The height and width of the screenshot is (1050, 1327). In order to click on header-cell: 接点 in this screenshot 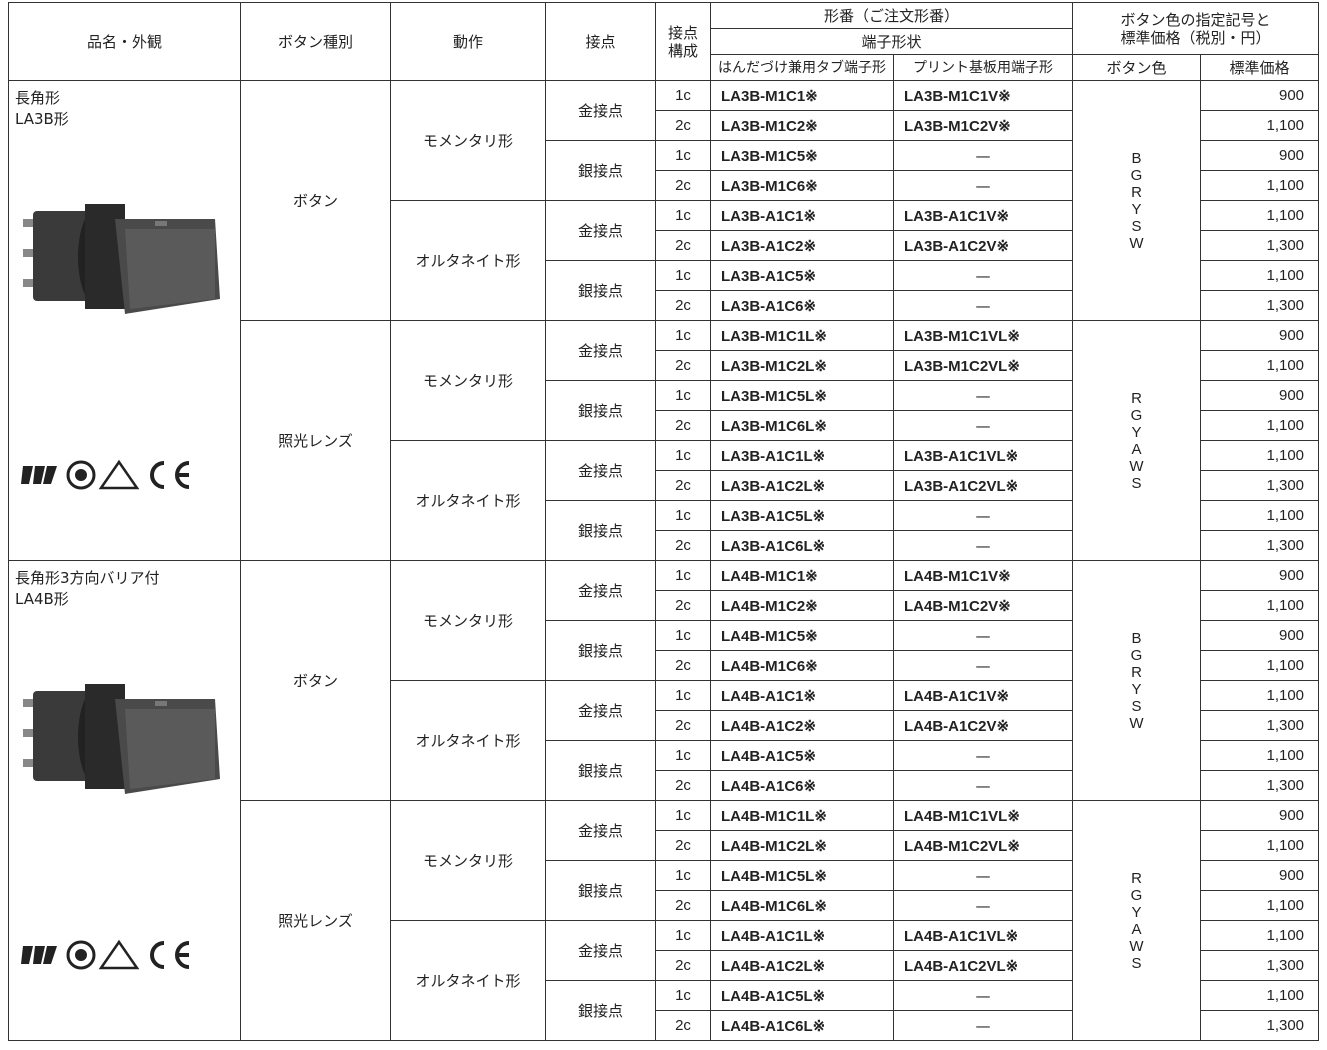, I will do `click(600, 41)`.